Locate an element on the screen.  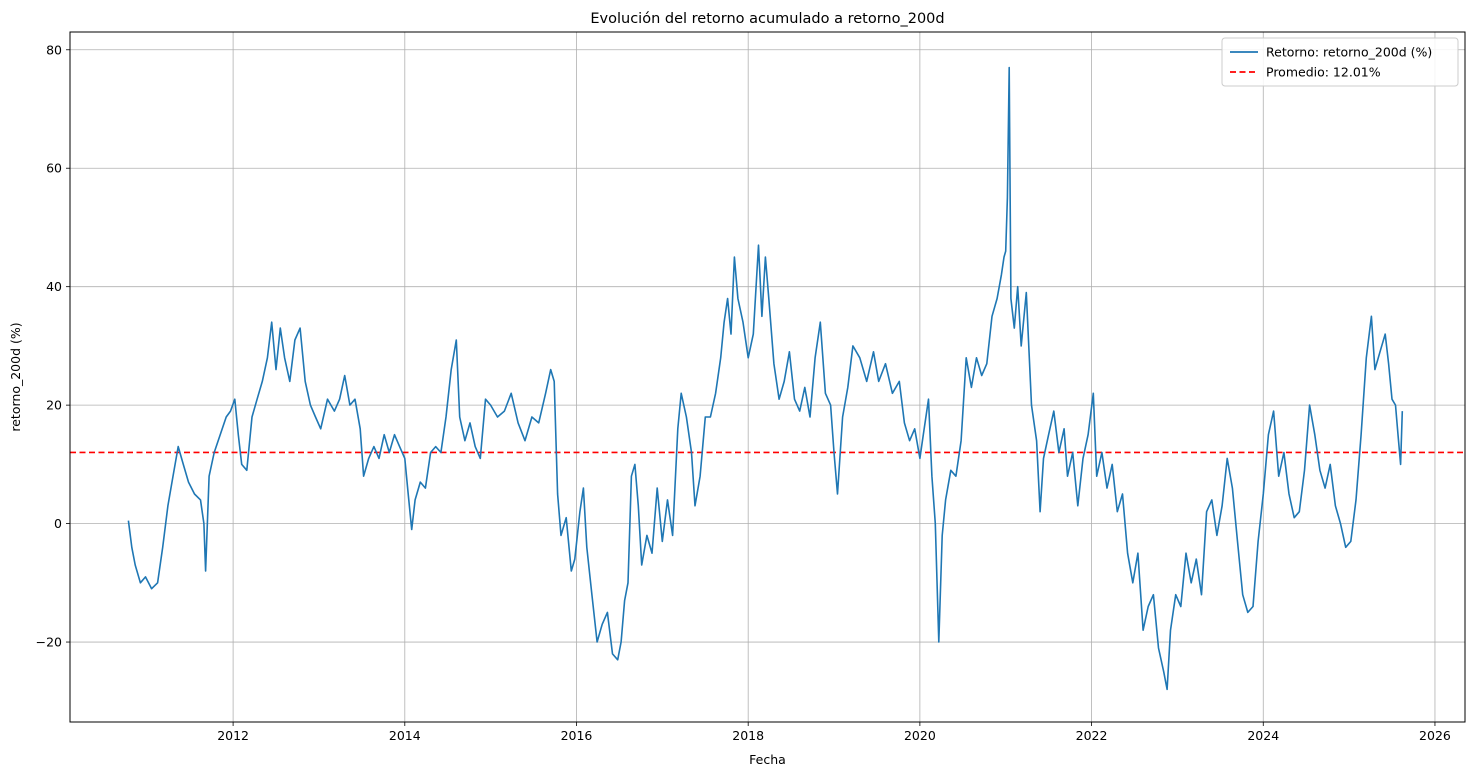
legend-label-promedio: Promedio: 12.01% is located at coordinates (1323, 72).